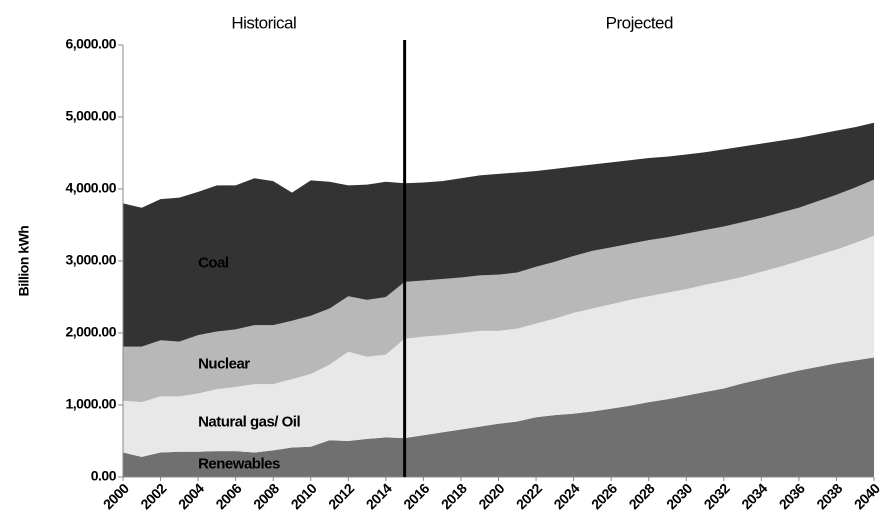 This screenshot has height=525, width=881. Describe the element at coordinates (191, 496) in the screenshot. I see `x-tick-label: 2004` at that location.